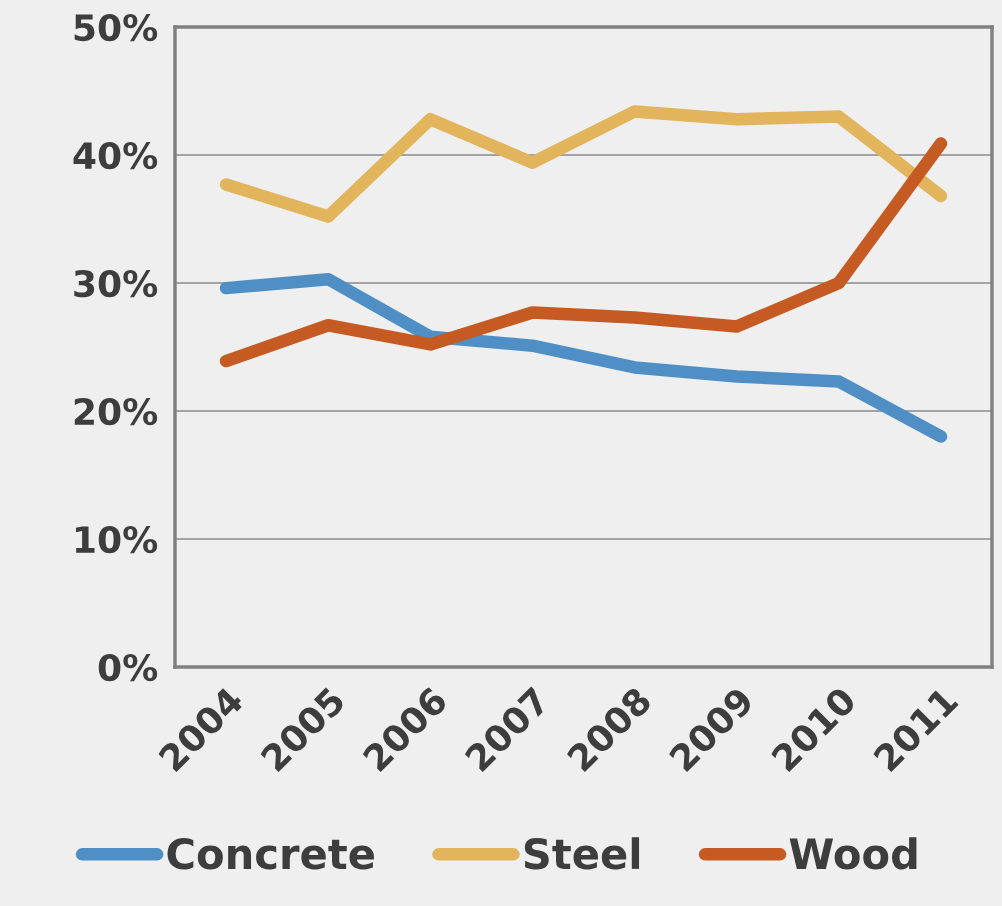 The image size is (1002, 906). I want to click on y-tick-label: 50%, so click(116, 27).